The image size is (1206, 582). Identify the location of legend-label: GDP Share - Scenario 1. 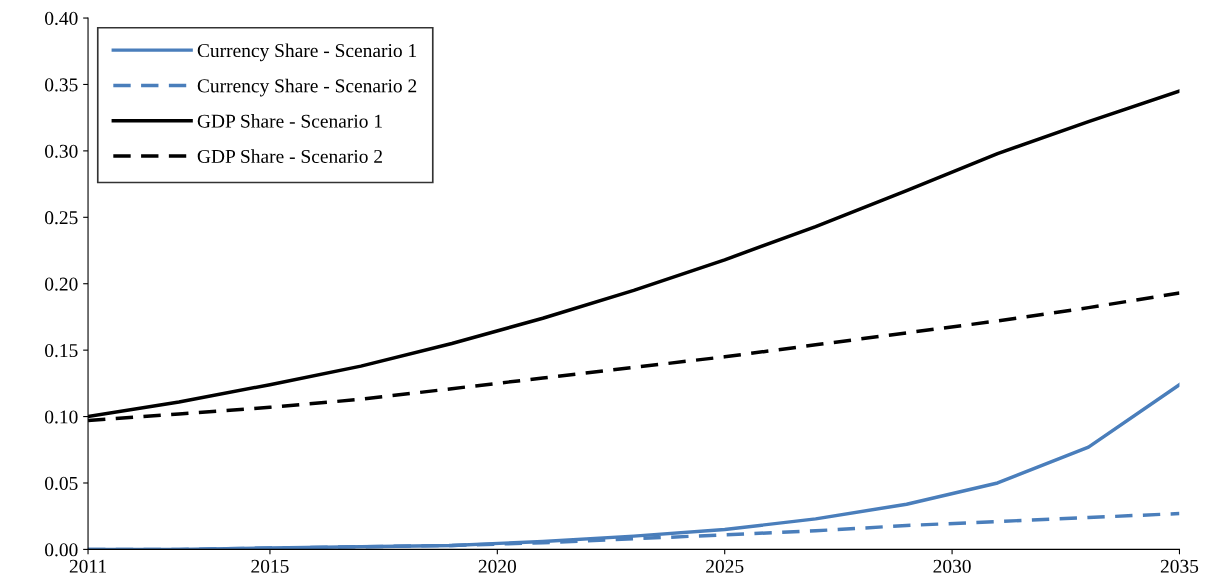
(289, 121).